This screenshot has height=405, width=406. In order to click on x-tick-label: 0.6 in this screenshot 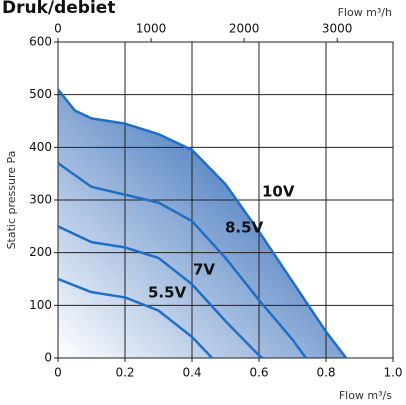, I will do `click(258, 373)`.